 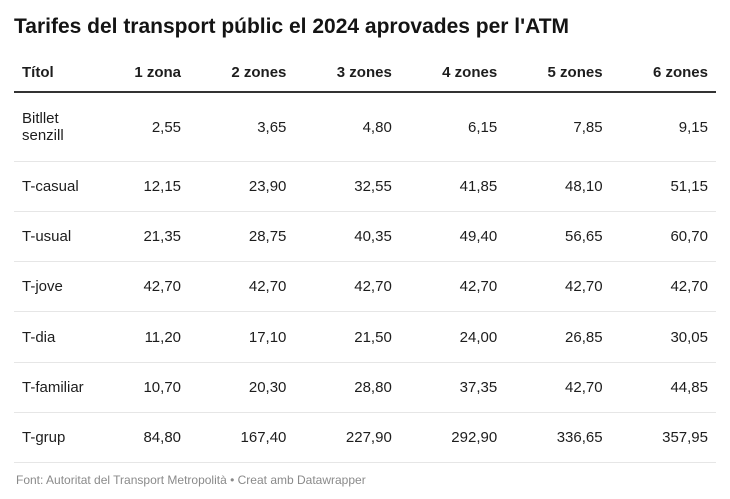 What do you see at coordinates (347, 438) in the screenshot?
I see `fare-value-cell: 227,90` at bounding box center [347, 438].